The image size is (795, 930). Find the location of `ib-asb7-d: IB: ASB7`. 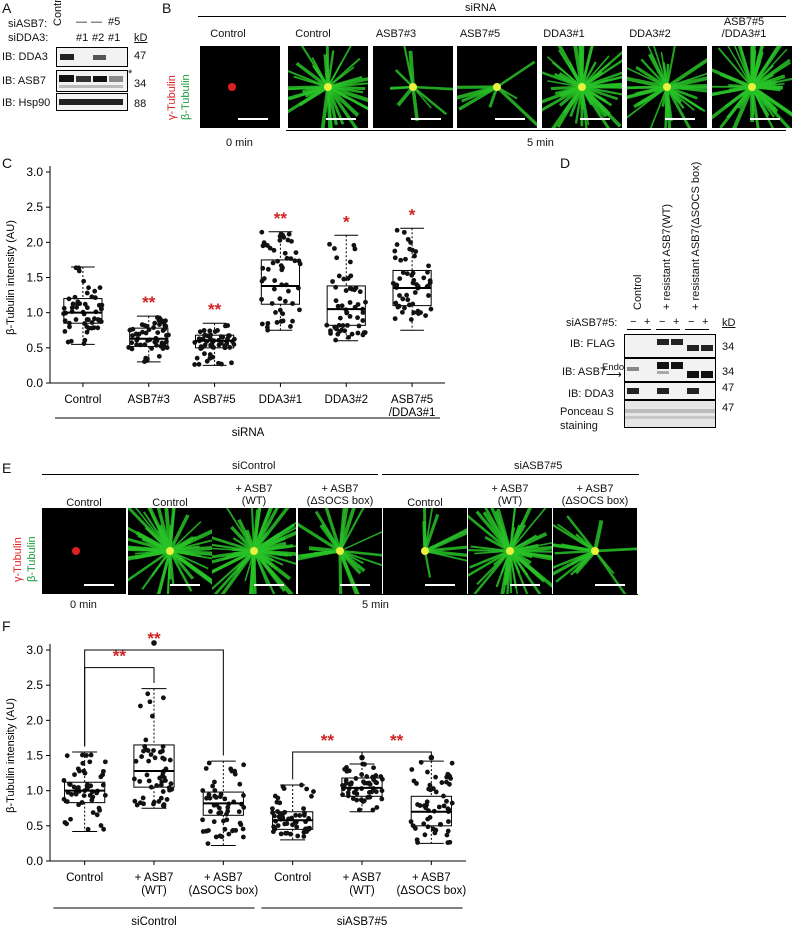

ib-asb7-d: IB: ASB7 is located at coordinates (584, 372).